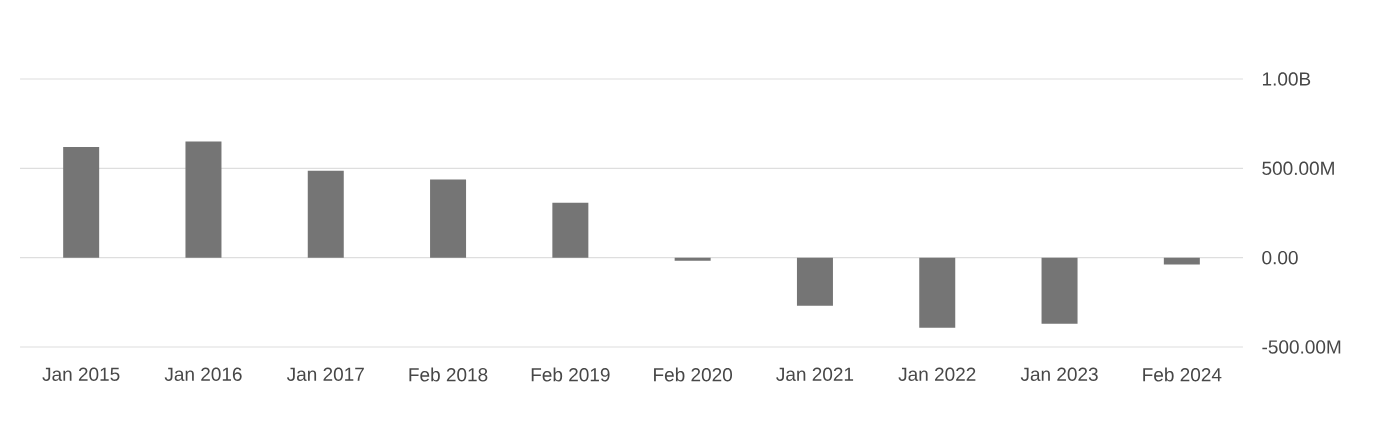  I want to click on x-tick-label: Feb 2019, so click(570, 374).